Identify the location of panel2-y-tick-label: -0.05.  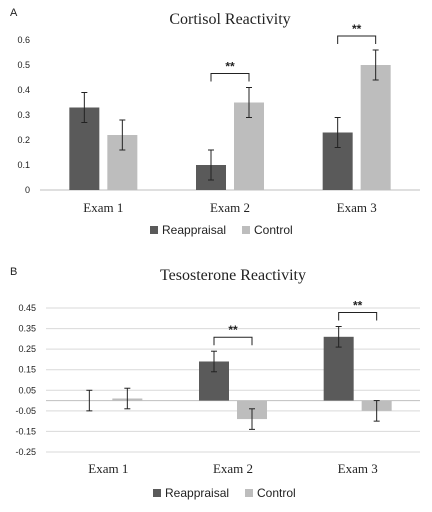
(25, 411).